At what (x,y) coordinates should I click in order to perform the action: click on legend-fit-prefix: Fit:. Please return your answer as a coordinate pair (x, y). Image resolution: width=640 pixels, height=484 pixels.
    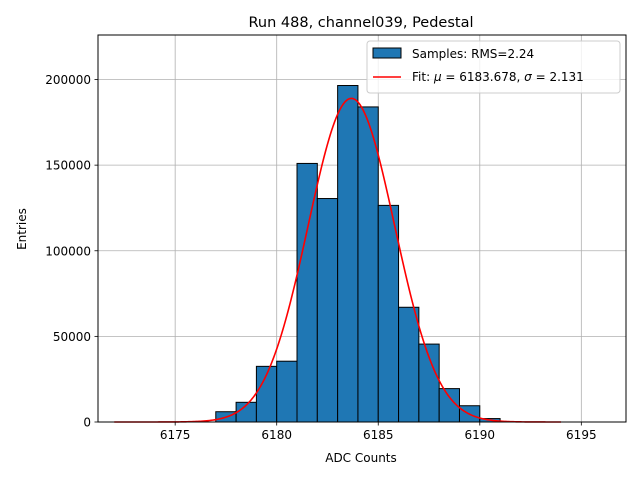
    Looking at the image, I should click on (423, 77).